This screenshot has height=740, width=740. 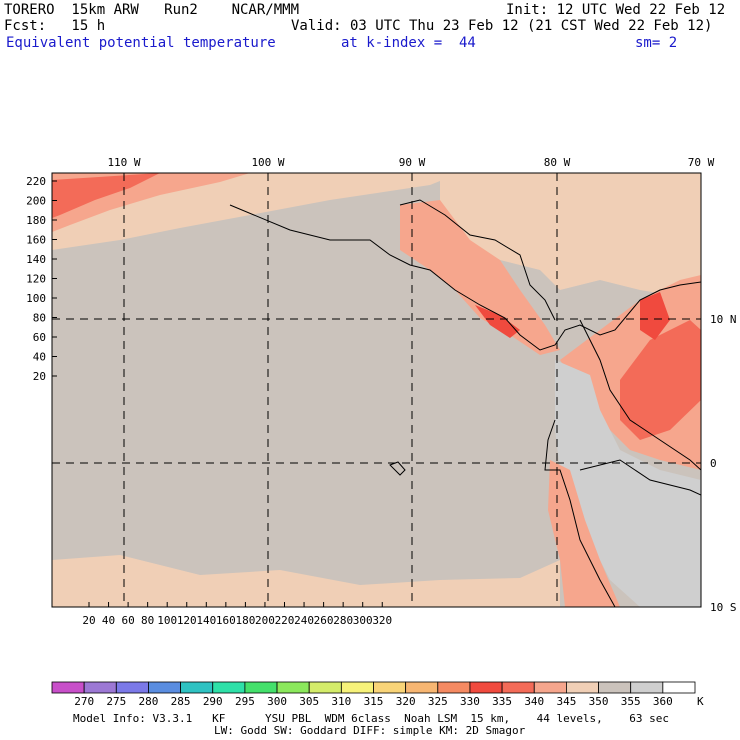 I want to click on colorbar-level-label: 355, so click(x=631, y=701).